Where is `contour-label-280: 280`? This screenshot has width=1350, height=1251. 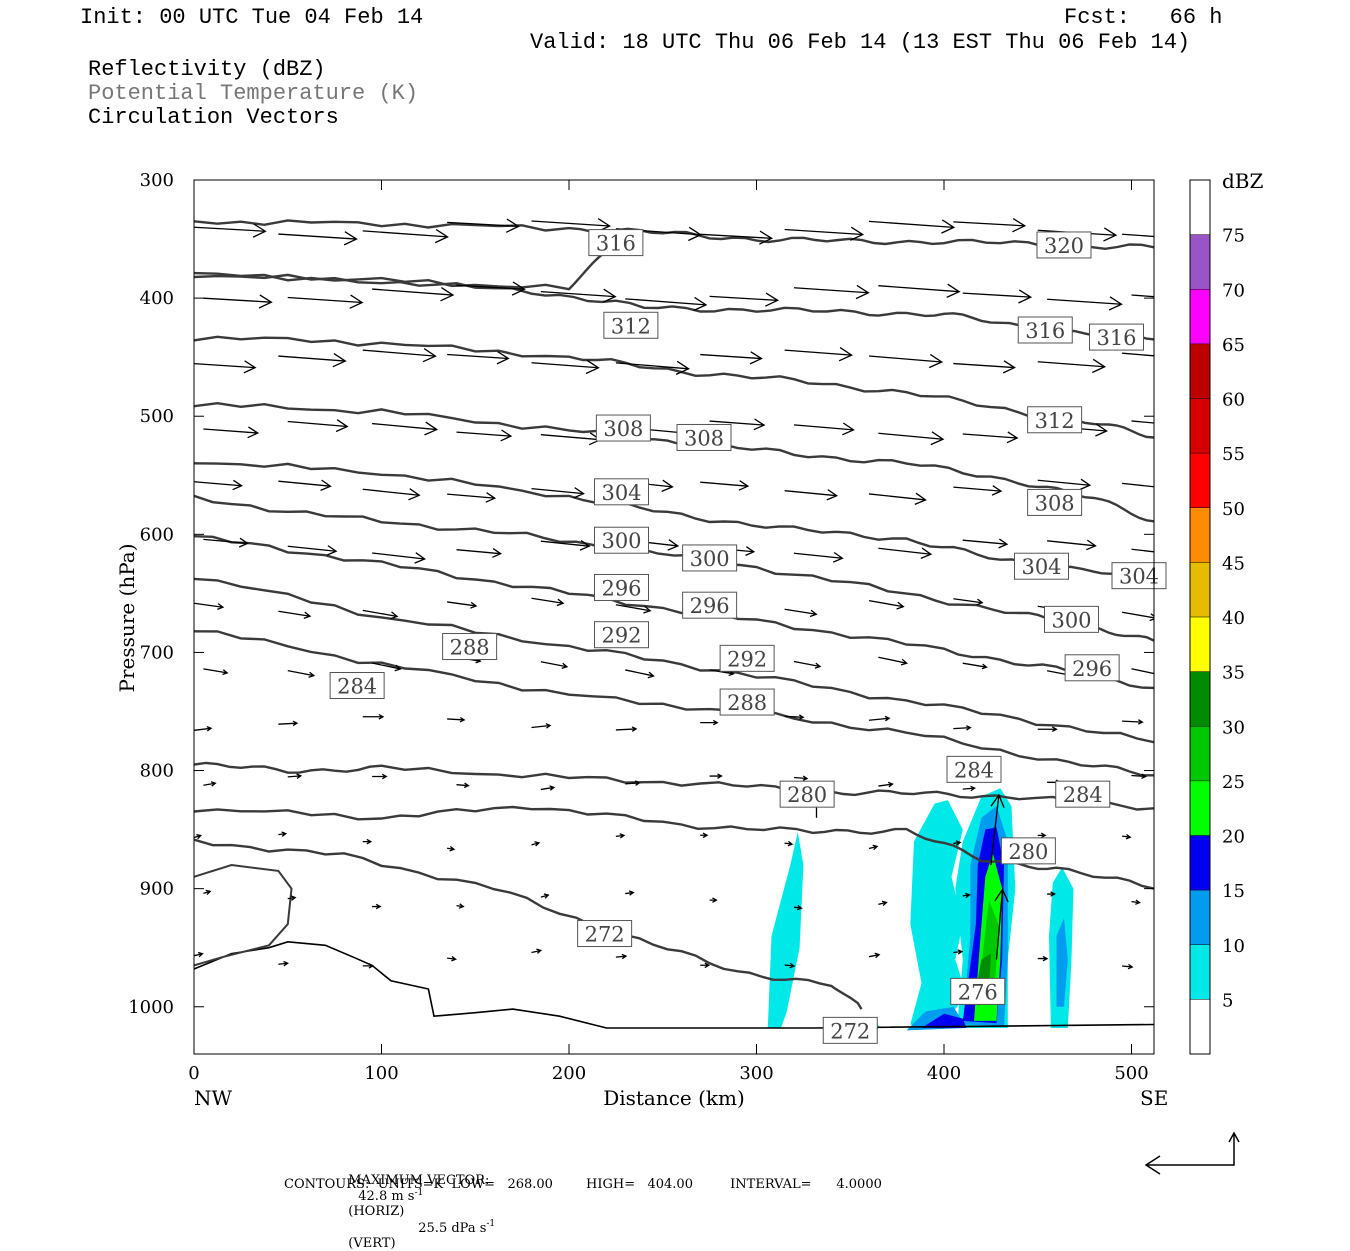
contour-label-280: 280 is located at coordinates (1028, 851).